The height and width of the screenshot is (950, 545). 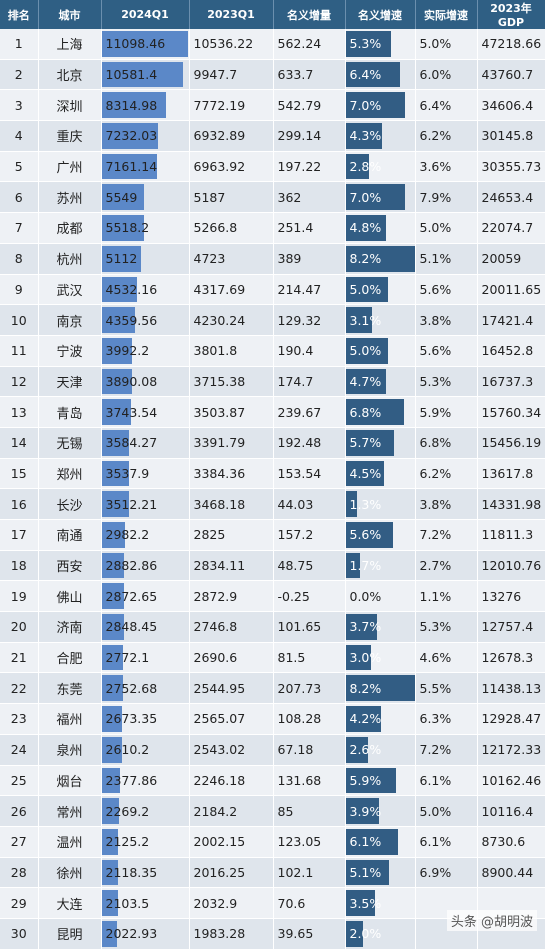 What do you see at coordinates (511, 658) in the screenshot?
I see `cell-gdp-2023: 12678.3` at bounding box center [511, 658].